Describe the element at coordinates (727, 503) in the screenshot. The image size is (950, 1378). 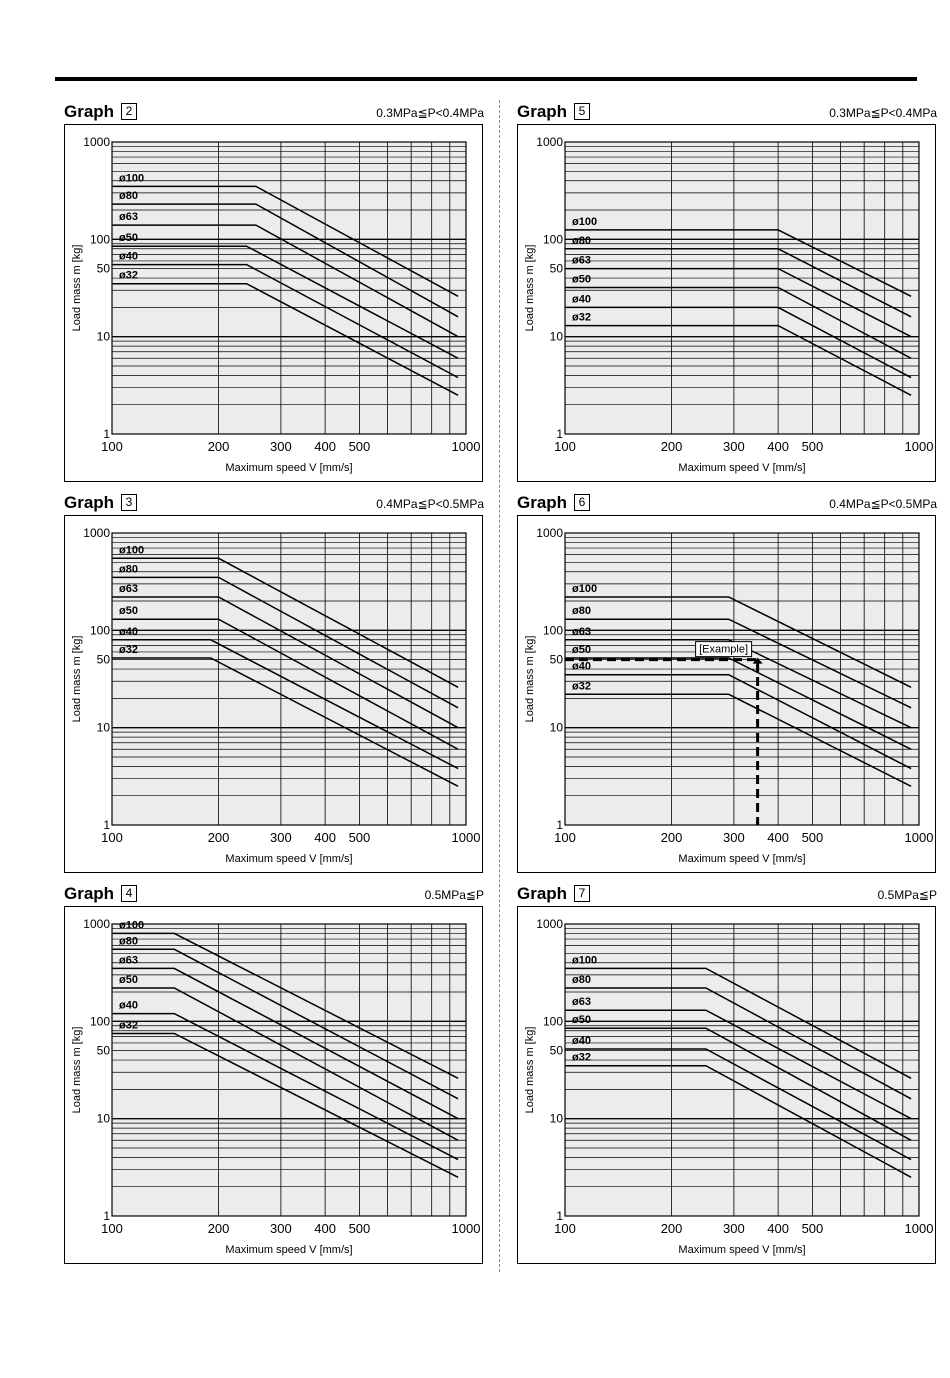
I see `graph-header: Graph 6 0.4MPa≦P<0.5MPa` at that location.